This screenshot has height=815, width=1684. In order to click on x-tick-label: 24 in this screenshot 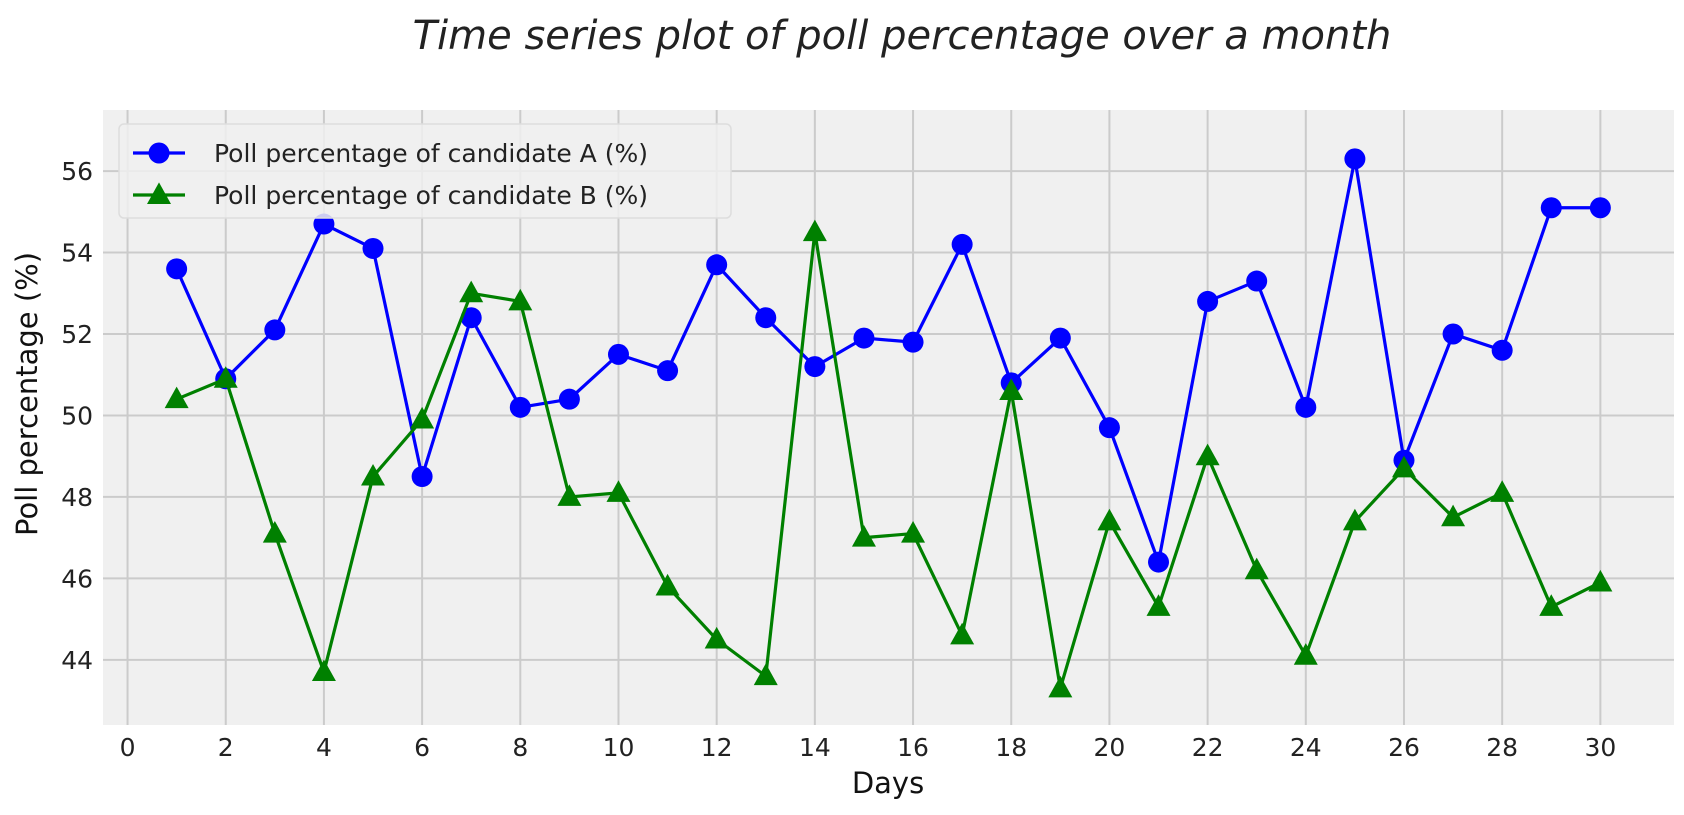, I will do `click(1306, 747)`.